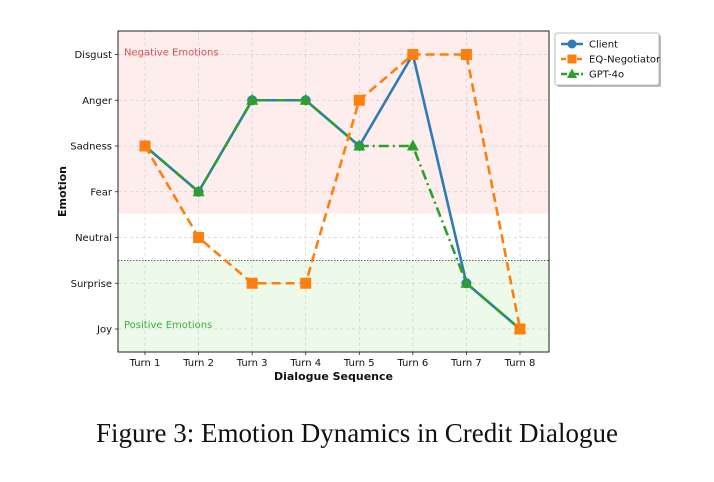 Image resolution: width=714 pixels, height=482 pixels. Describe the element at coordinates (93, 55) in the screenshot. I see `y-tick-label: Disgust` at that location.